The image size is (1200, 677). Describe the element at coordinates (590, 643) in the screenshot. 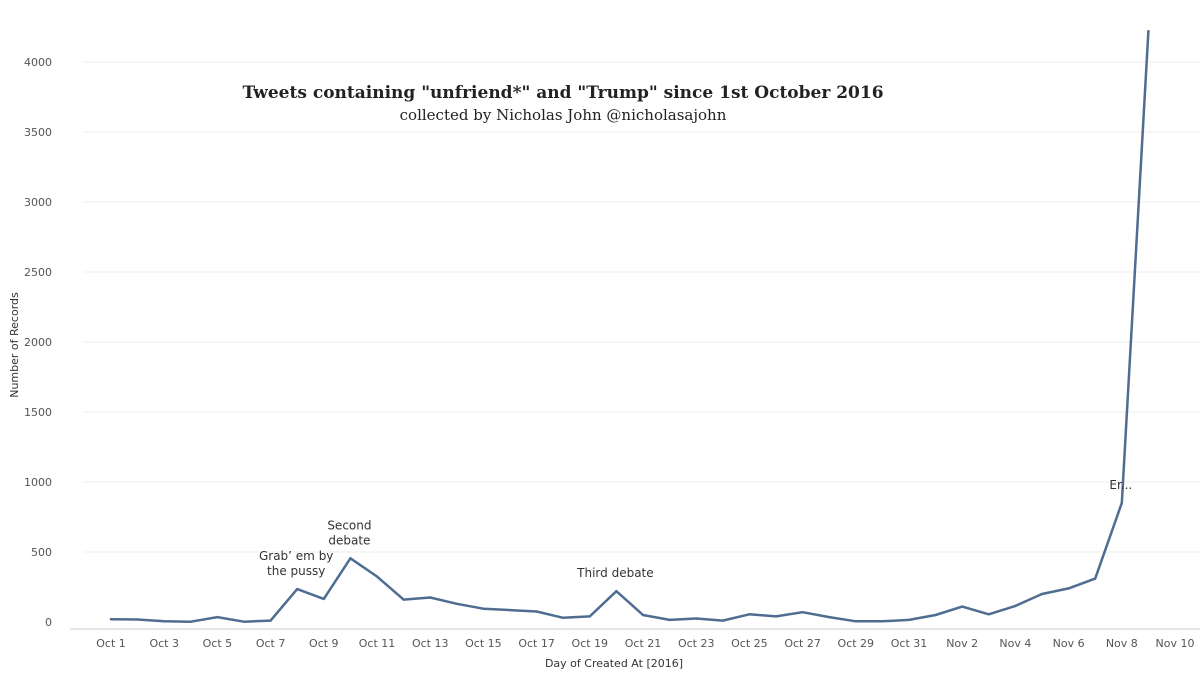

I see `x-tick-label: Oct 19` at that location.